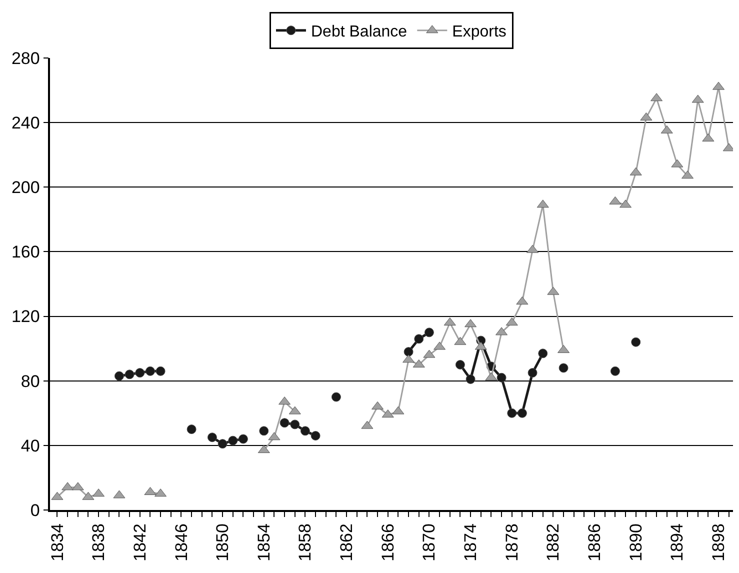  Describe the element at coordinates (305, 543) in the screenshot. I see `x-tick-label: 1858` at that location.